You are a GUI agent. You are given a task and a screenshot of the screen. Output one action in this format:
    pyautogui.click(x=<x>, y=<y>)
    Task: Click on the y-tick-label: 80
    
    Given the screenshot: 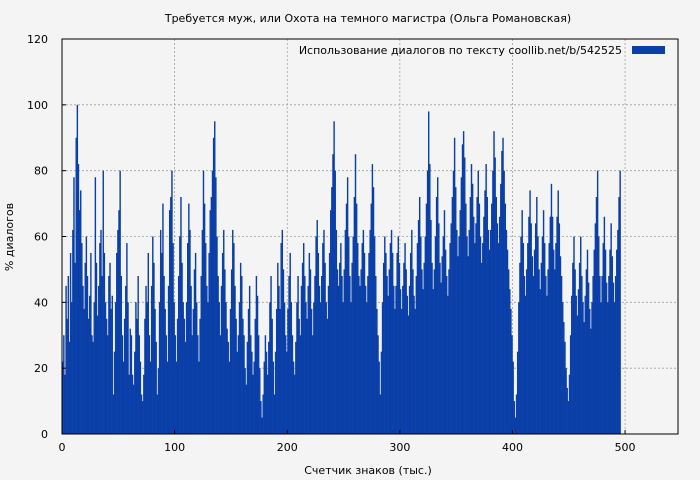 What is the action you would take?
    pyautogui.click(x=41, y=171)
    